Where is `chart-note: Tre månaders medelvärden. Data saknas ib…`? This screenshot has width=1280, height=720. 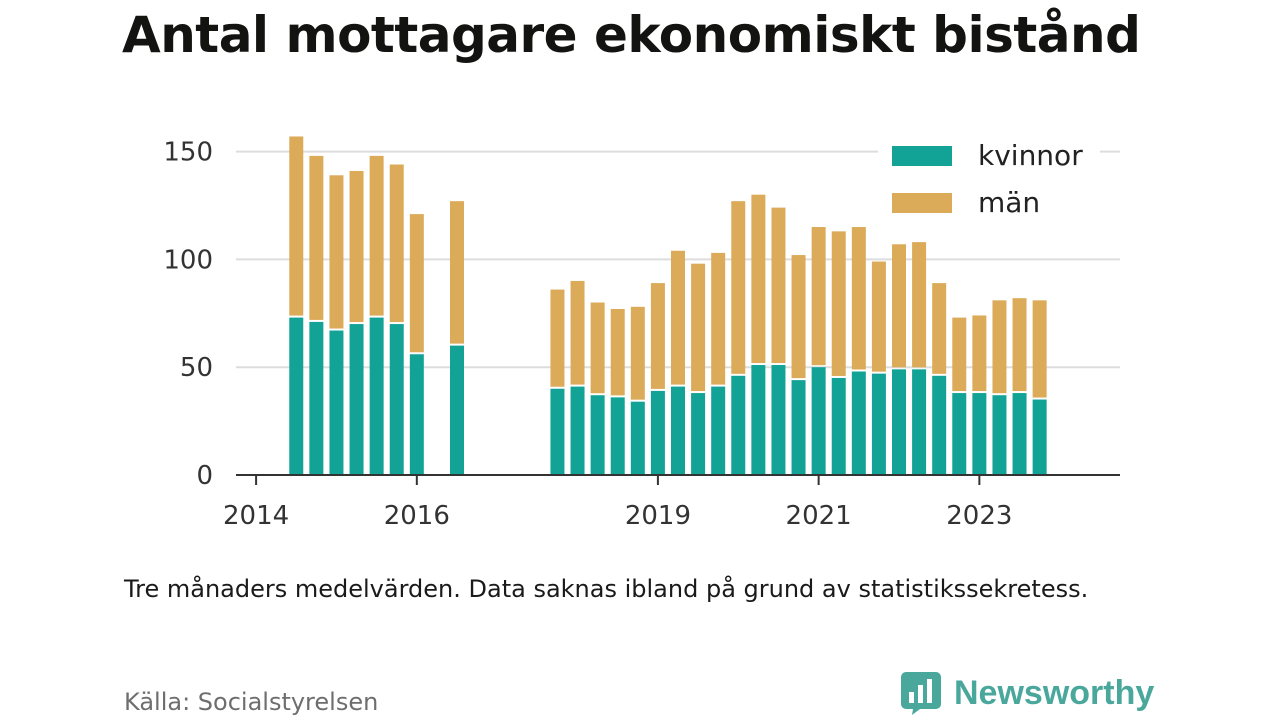 chart-note: Tre månaders medelvärden. Data saknas ib… is located at coordinates (606, 589).